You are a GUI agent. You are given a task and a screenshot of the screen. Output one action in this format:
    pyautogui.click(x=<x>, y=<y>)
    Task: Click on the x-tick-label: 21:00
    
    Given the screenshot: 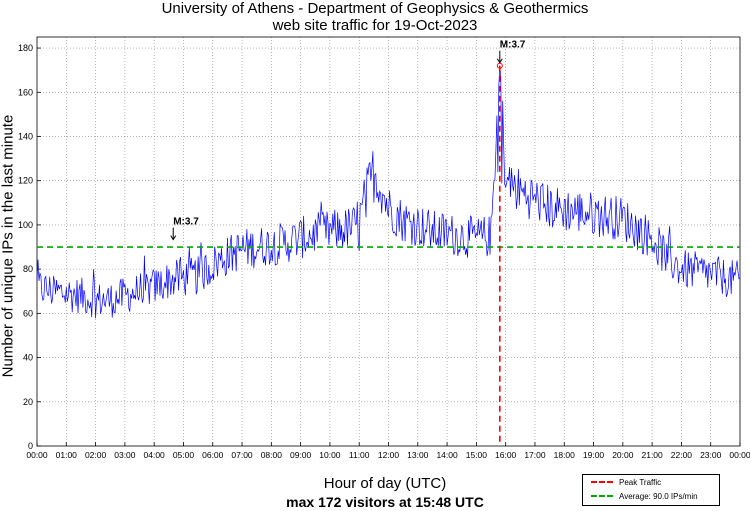 What is the action you would take?
    pyautogui.click(x=652, y=455)
    